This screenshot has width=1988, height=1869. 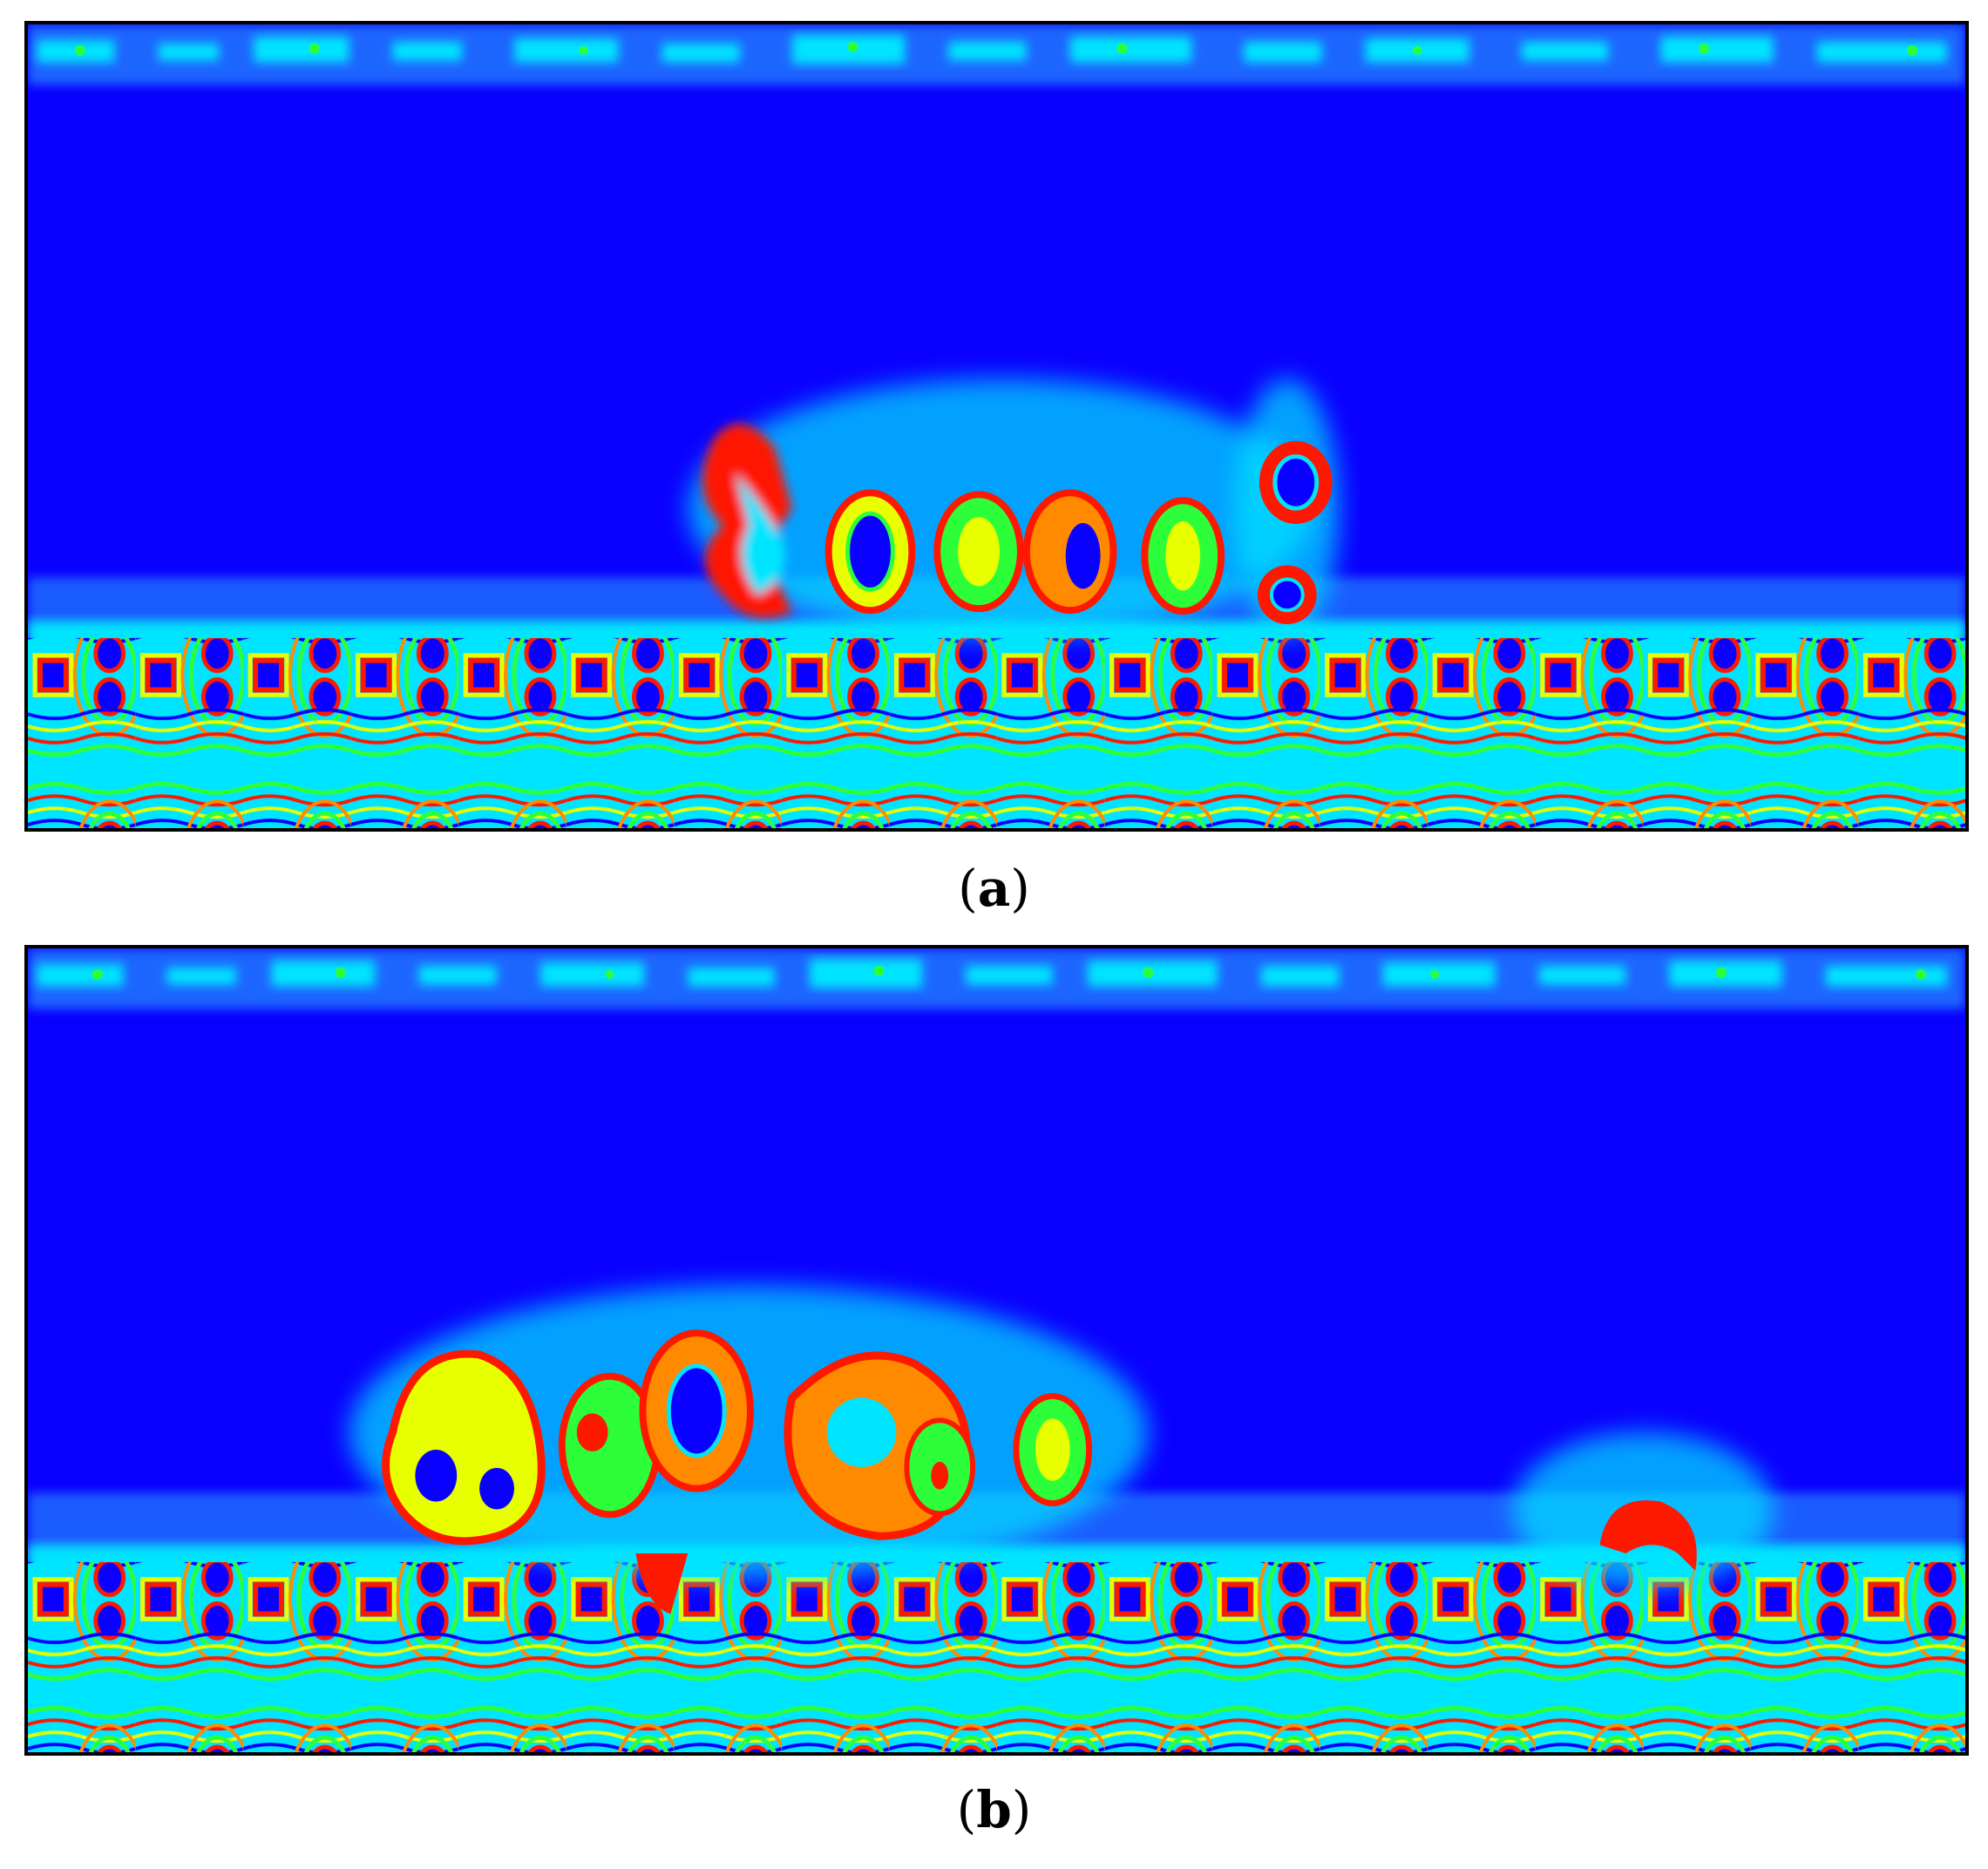 What do you see at coordinates (994, 1809) in the screenshot?
I see `caption-b: (b)` at bounding box center [994, 1809].